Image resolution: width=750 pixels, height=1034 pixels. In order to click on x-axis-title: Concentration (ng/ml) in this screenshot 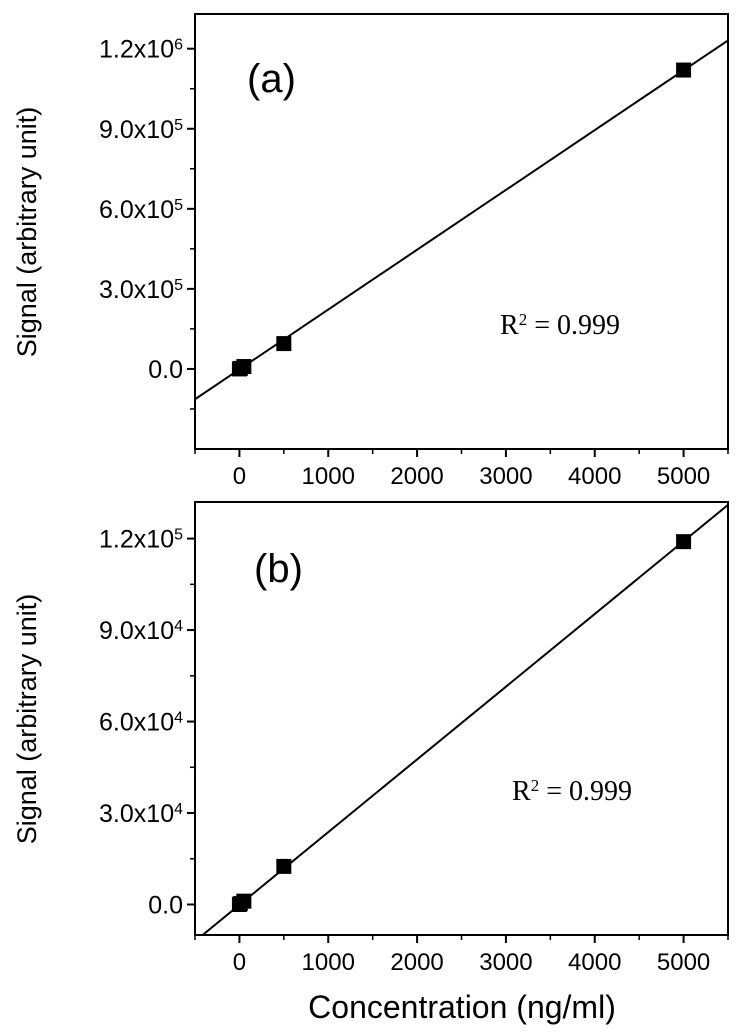, I will do `click(462, 1007)`.